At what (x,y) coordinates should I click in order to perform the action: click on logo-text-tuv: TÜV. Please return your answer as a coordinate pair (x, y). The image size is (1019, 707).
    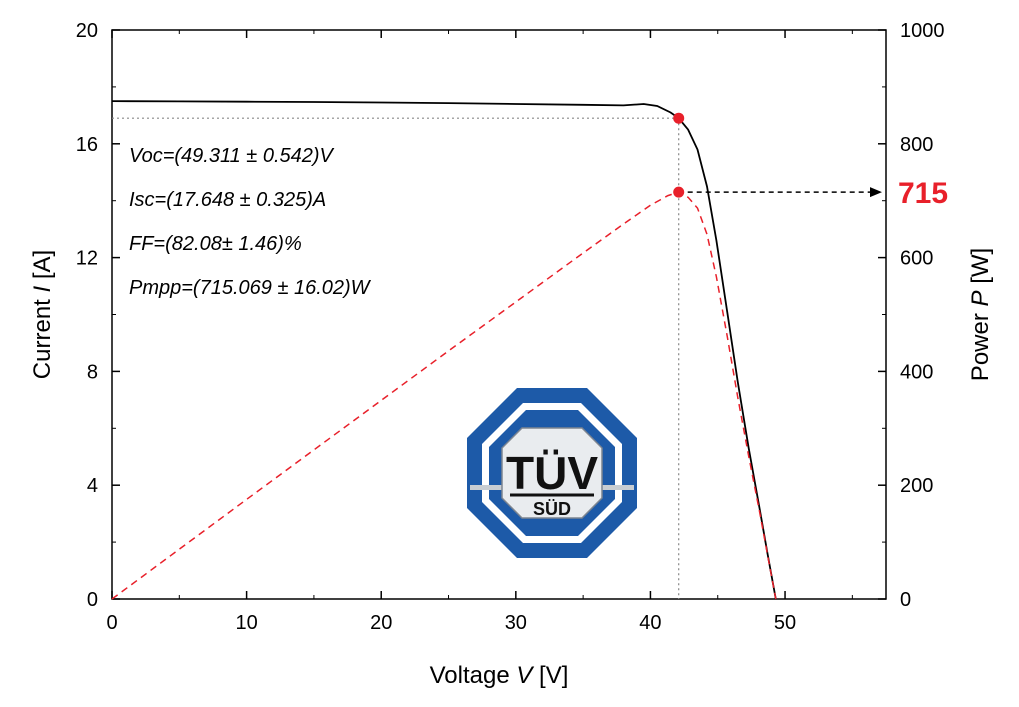
    Looking at the image, I should click on (552, 473).